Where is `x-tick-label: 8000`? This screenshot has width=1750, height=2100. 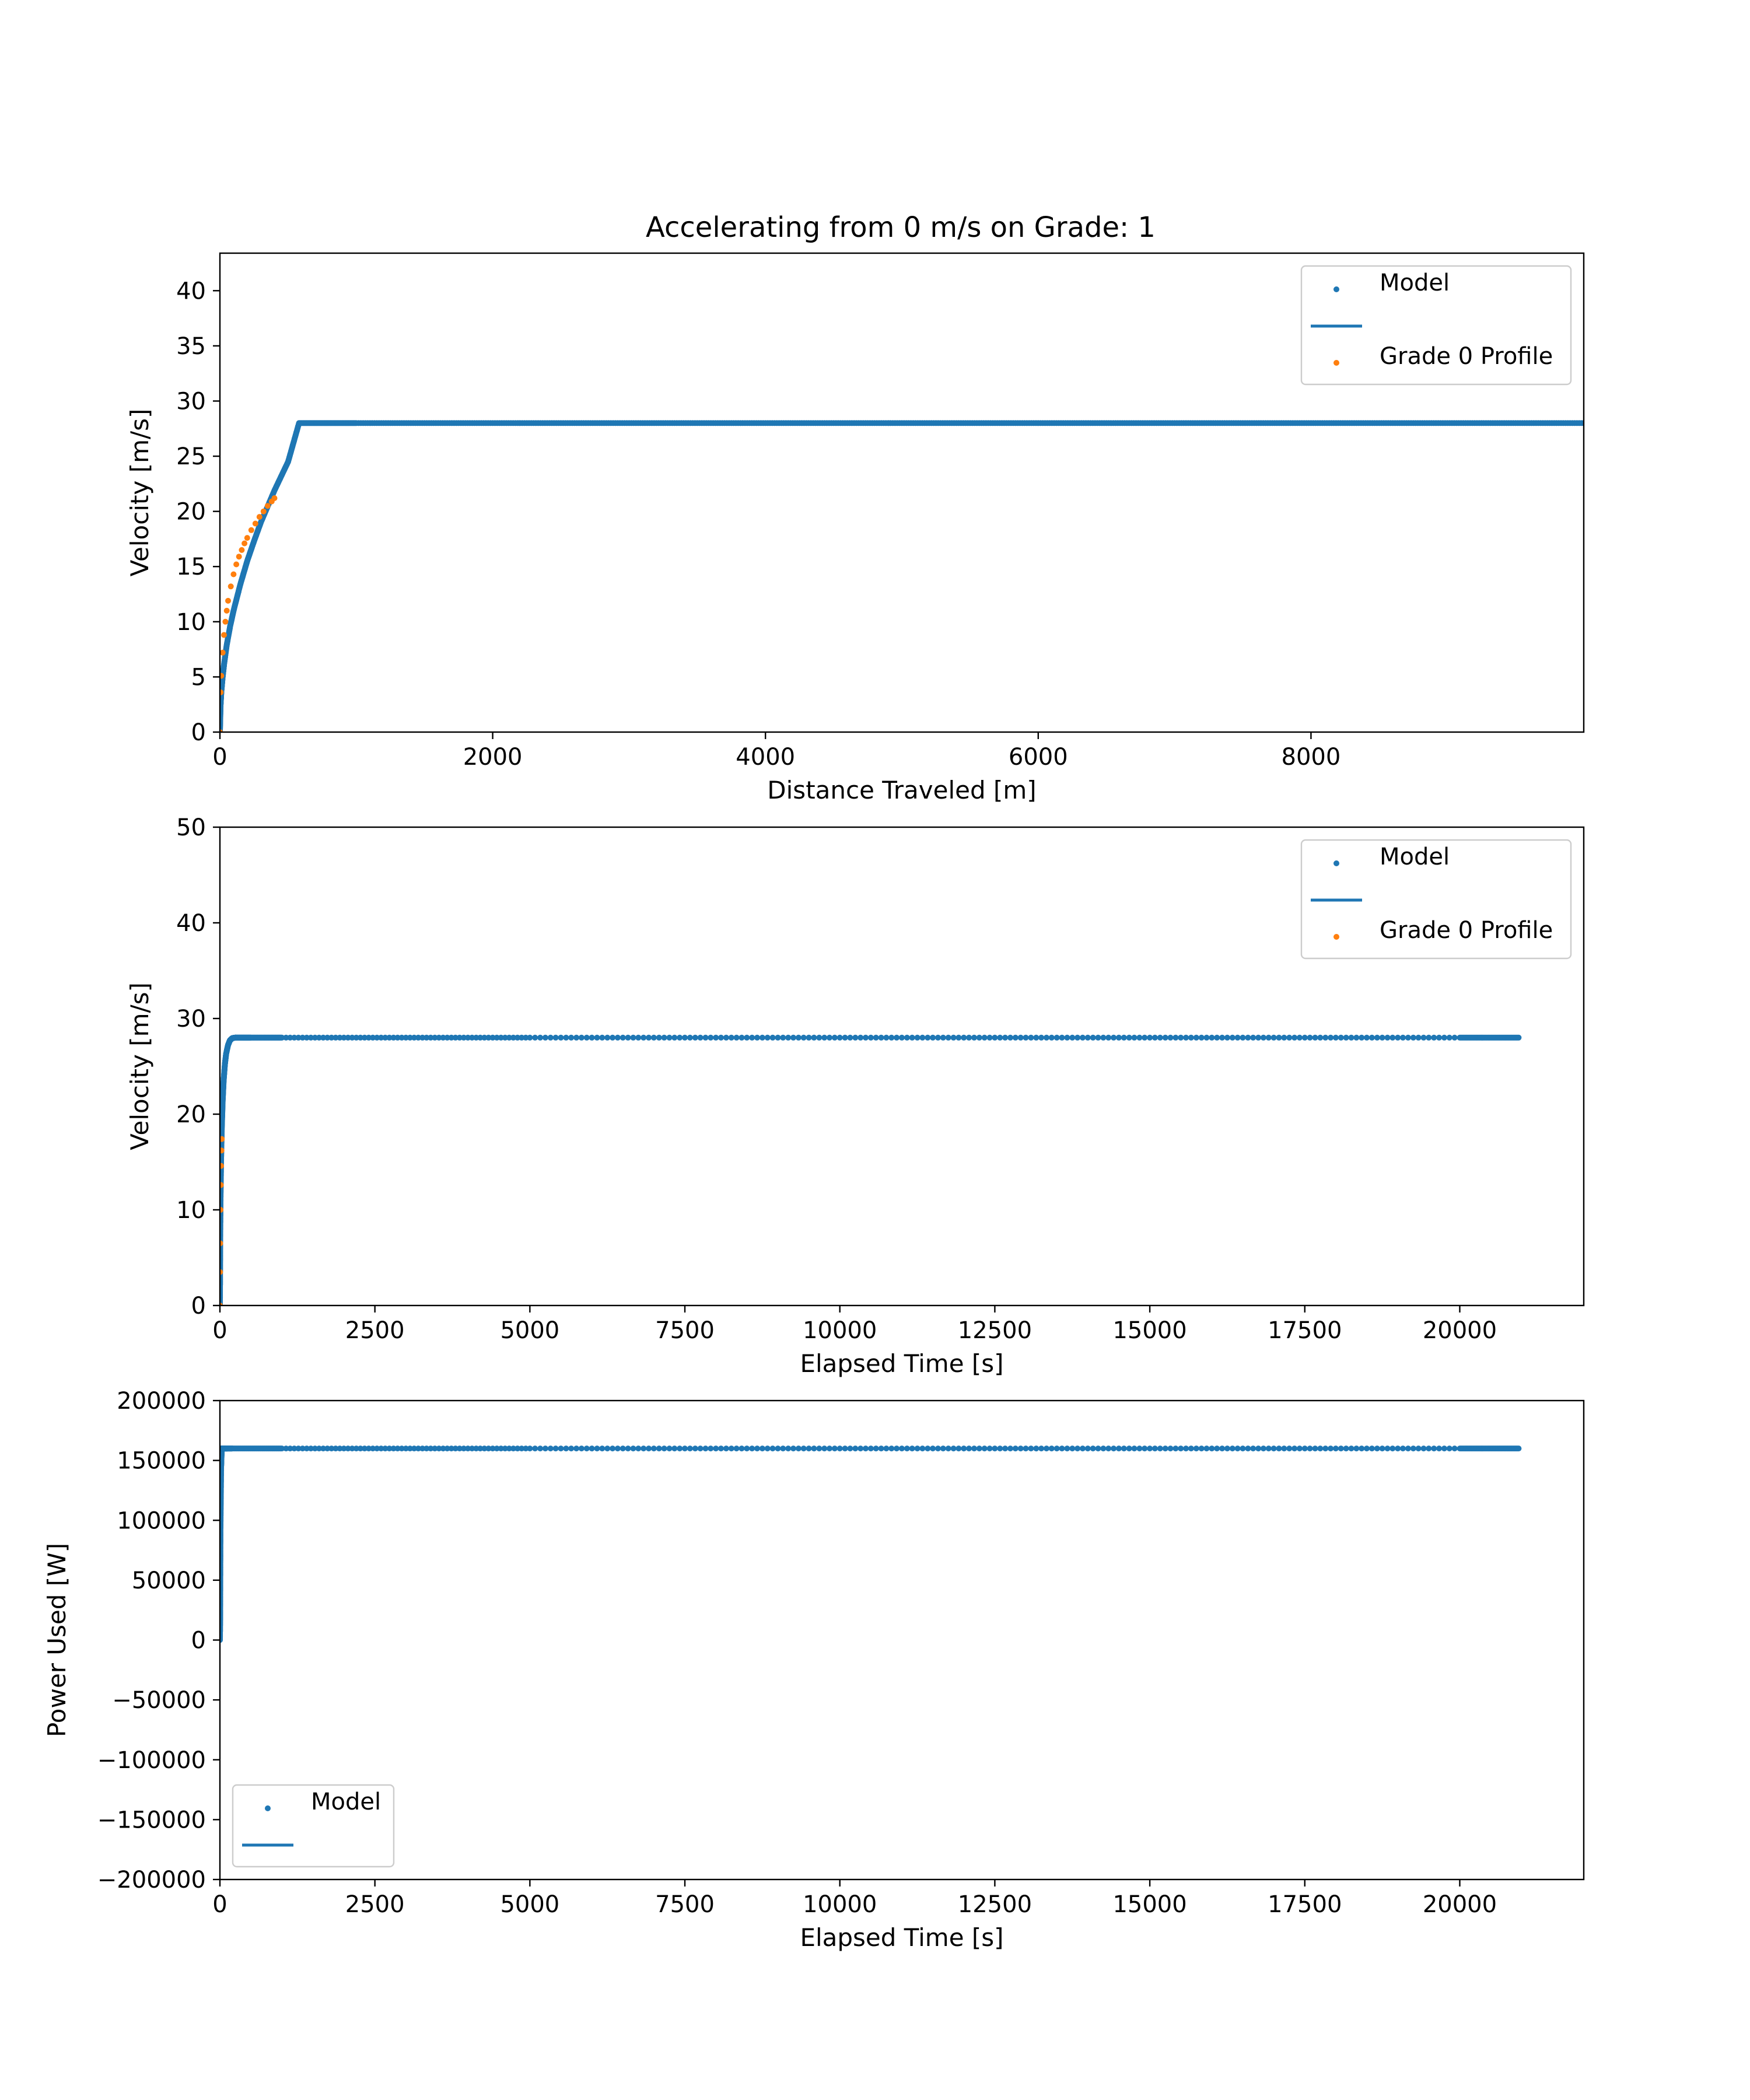 x-tick-label: 8000 is located at coordinates (1311, 757).